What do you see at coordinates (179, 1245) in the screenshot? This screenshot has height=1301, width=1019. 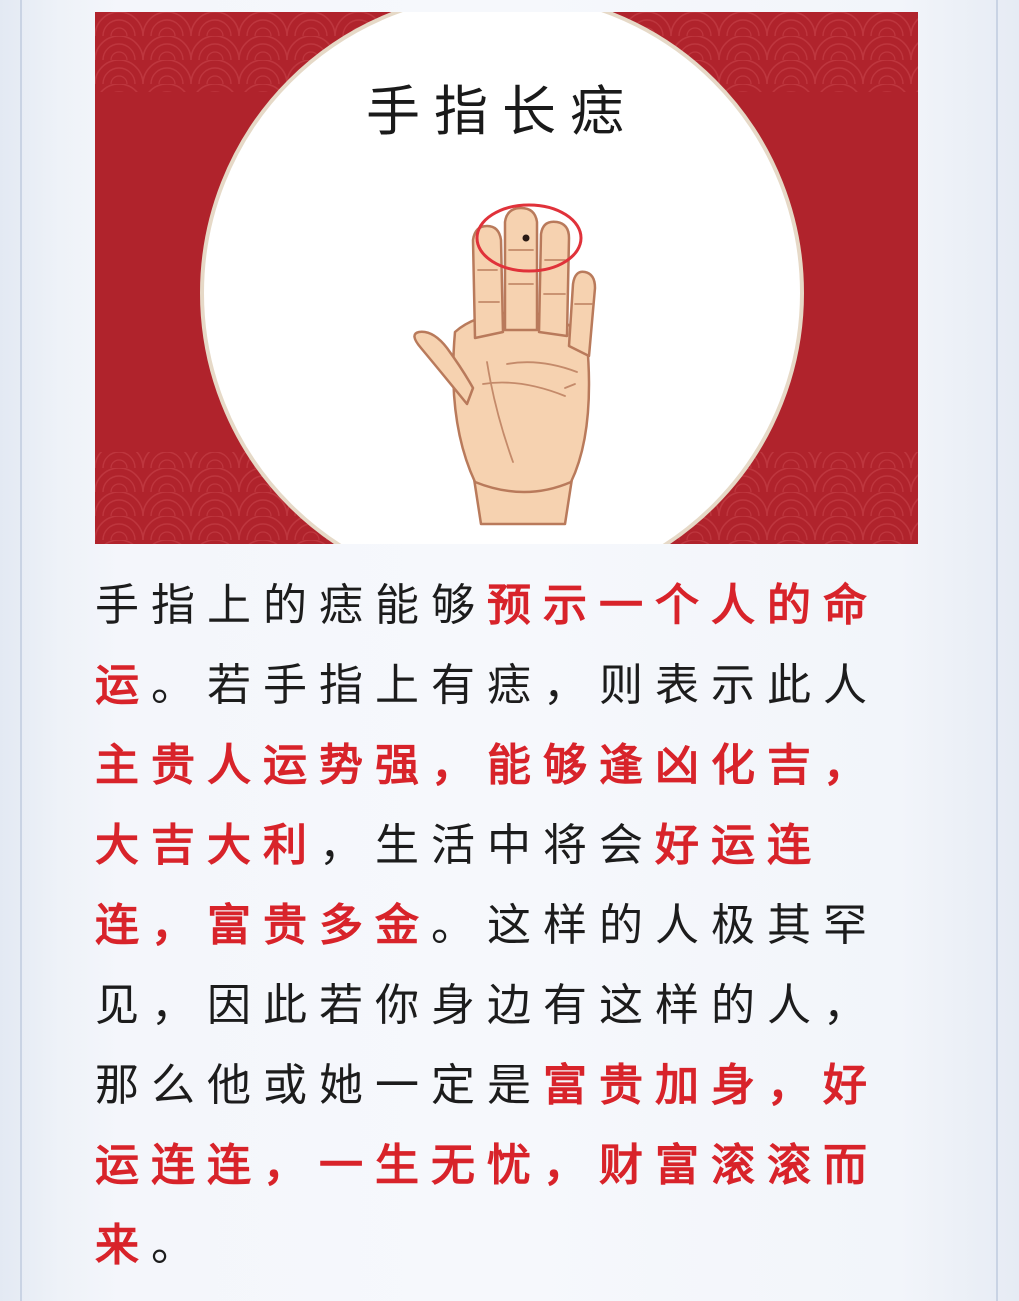 I see `text-segment: 。` at bounding box center [179, 1245].